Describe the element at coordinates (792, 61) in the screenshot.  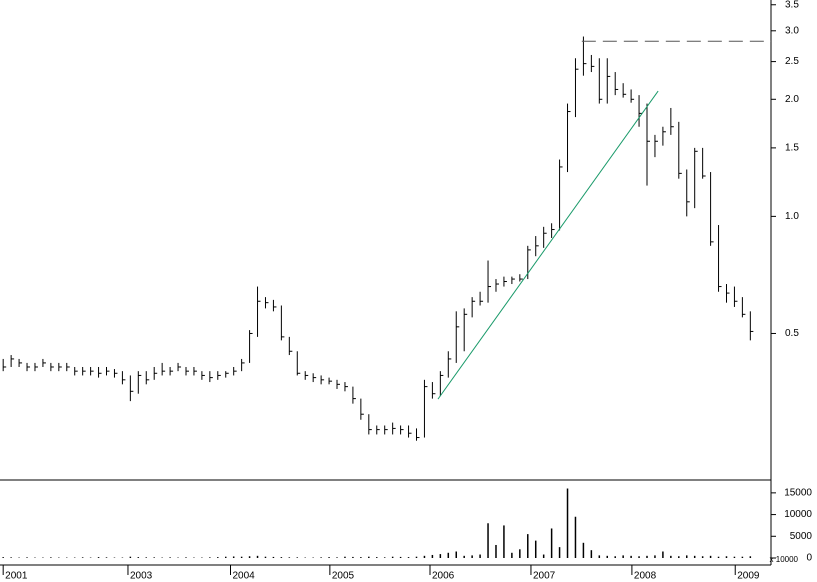
I see `y-tick-label: 2.5` at that location.